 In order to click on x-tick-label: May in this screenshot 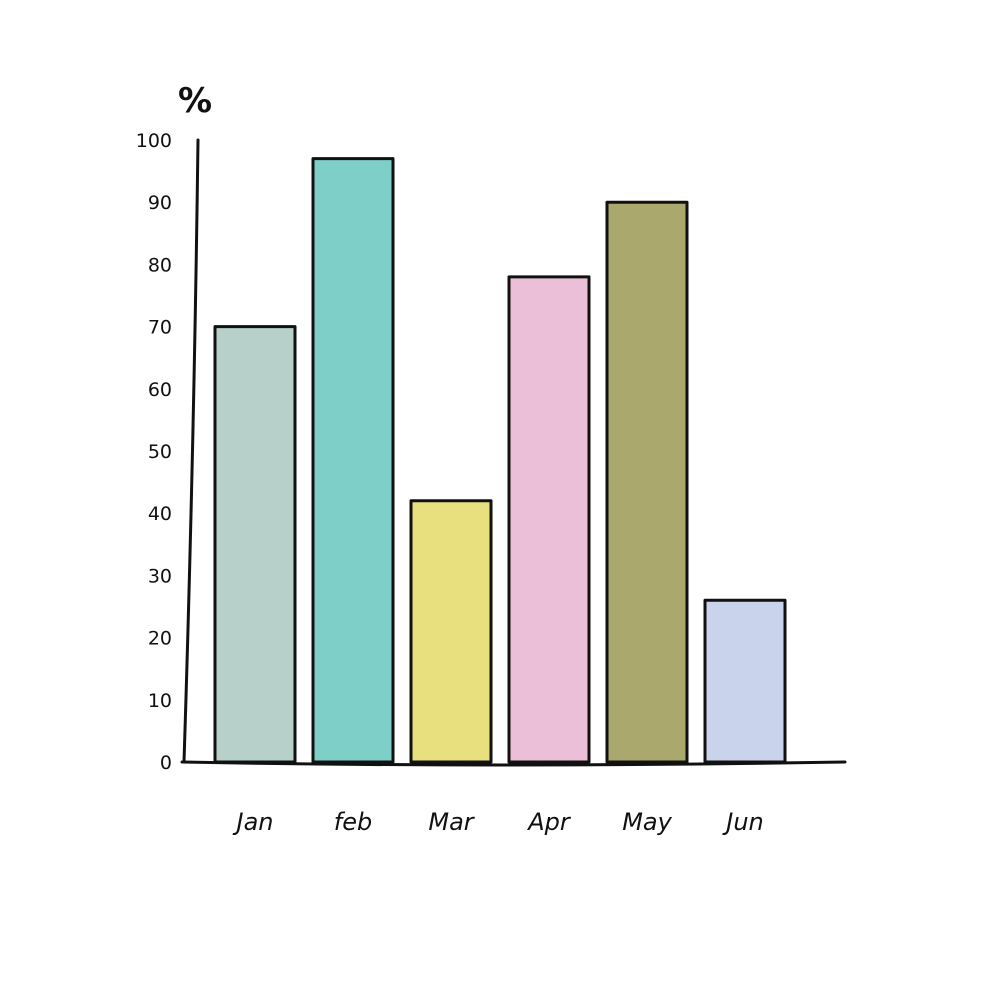, I will do `click(647, 822)`.